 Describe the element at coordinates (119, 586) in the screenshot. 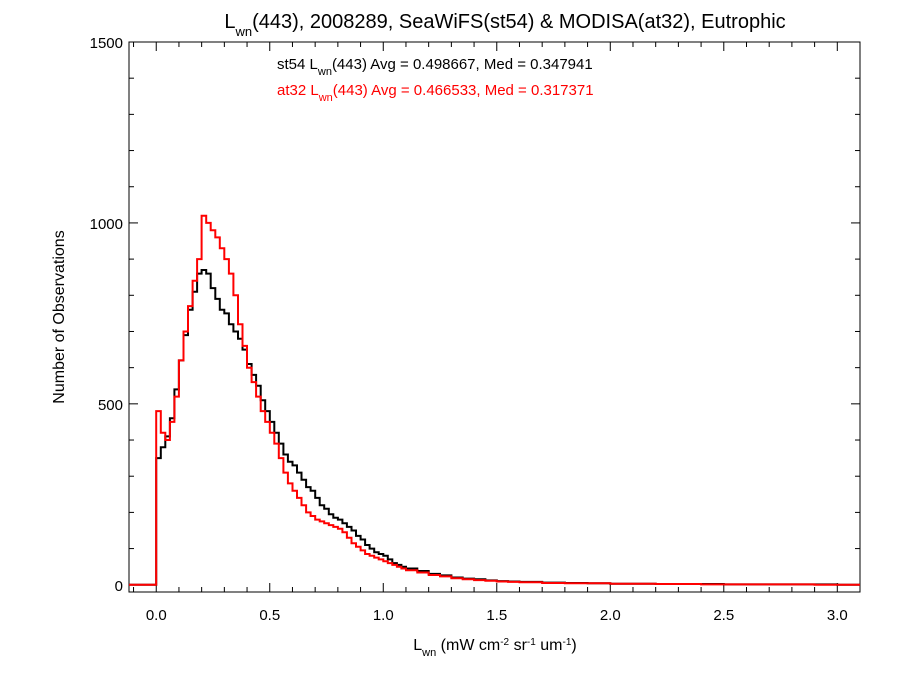

I see `y-tick-label: 0` at that location.